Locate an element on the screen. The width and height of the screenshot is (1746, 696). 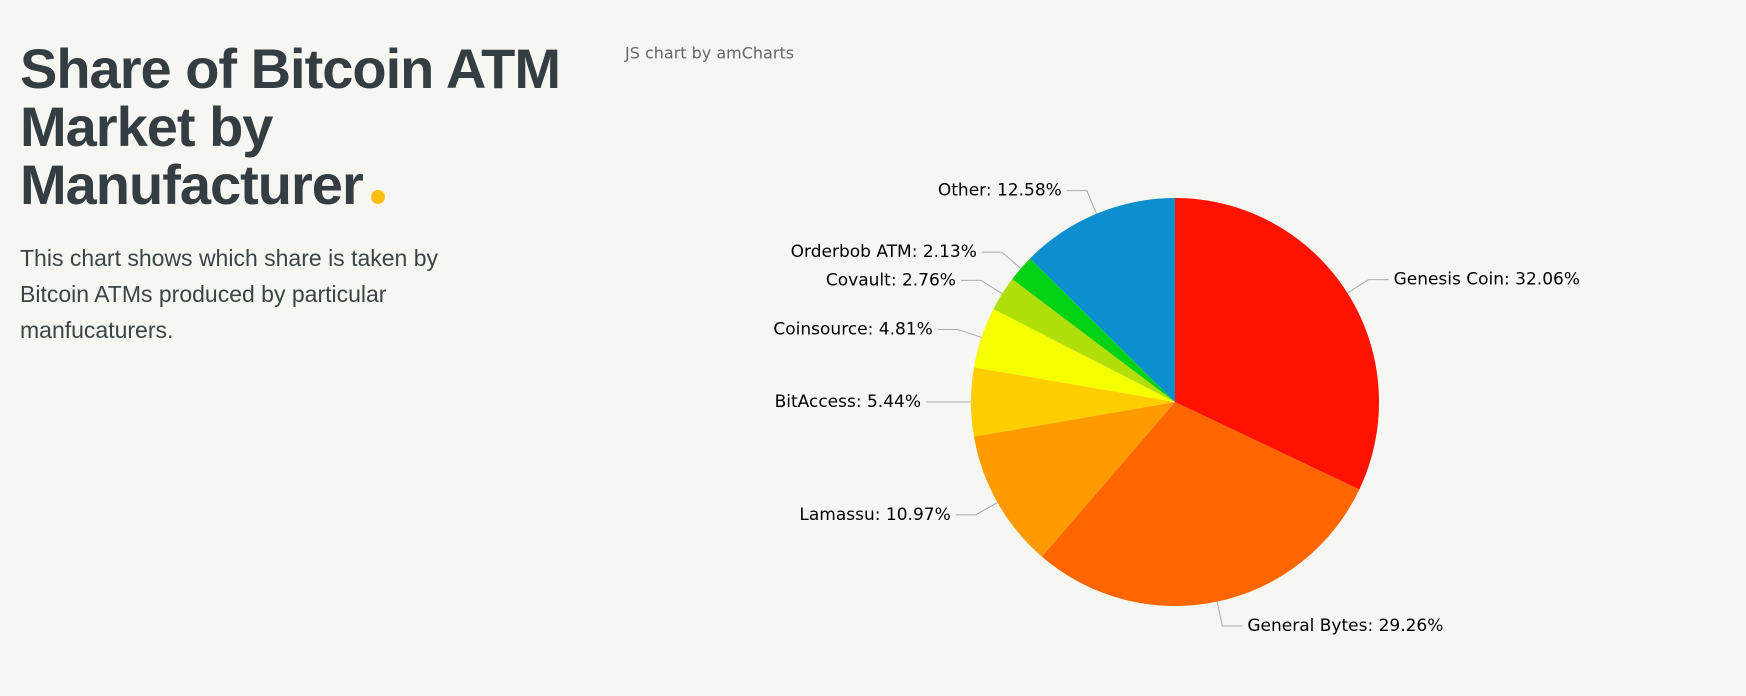
slice-label: Genesis Coin: 32.06% is located at coordinates (1487, 280).